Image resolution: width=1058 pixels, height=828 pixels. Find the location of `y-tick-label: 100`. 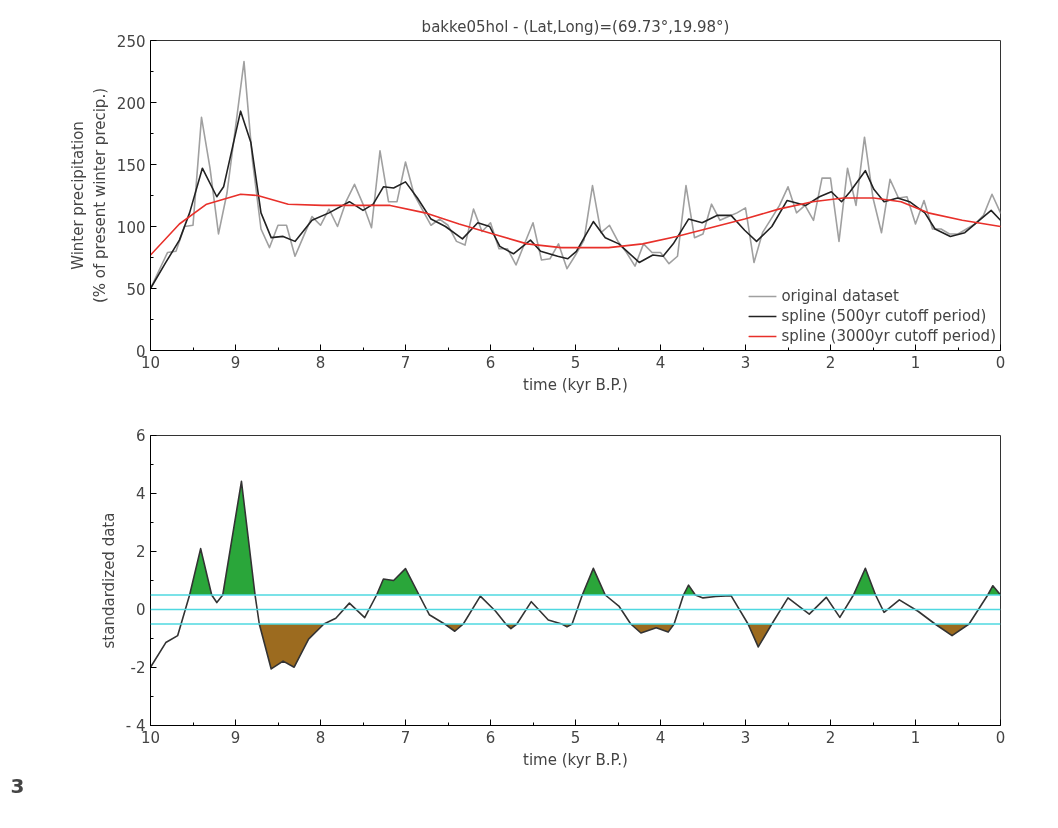

y-tick-label: 100 is located at coordinates (131, 227).